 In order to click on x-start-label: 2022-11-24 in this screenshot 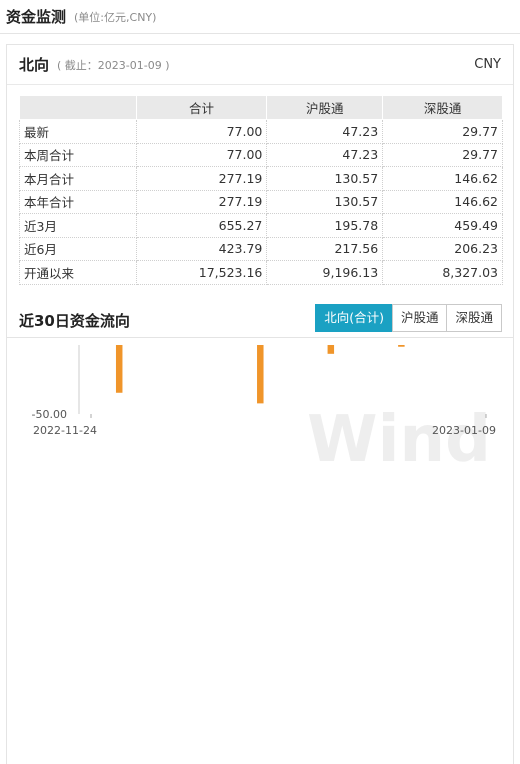, I will do `click(65, 430)`.